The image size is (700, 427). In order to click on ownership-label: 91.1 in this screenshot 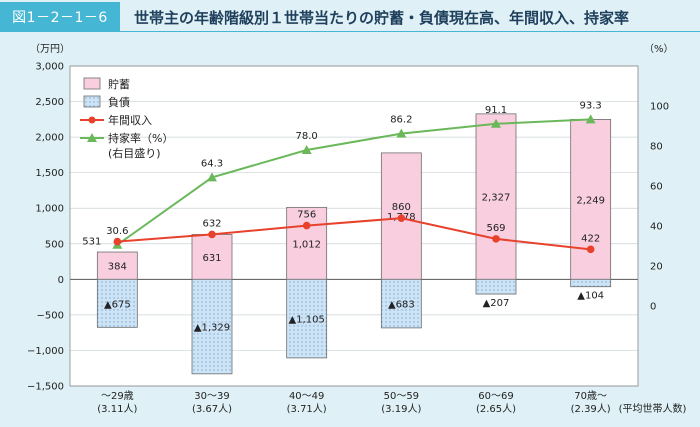, I will do `click(496, 110)`.